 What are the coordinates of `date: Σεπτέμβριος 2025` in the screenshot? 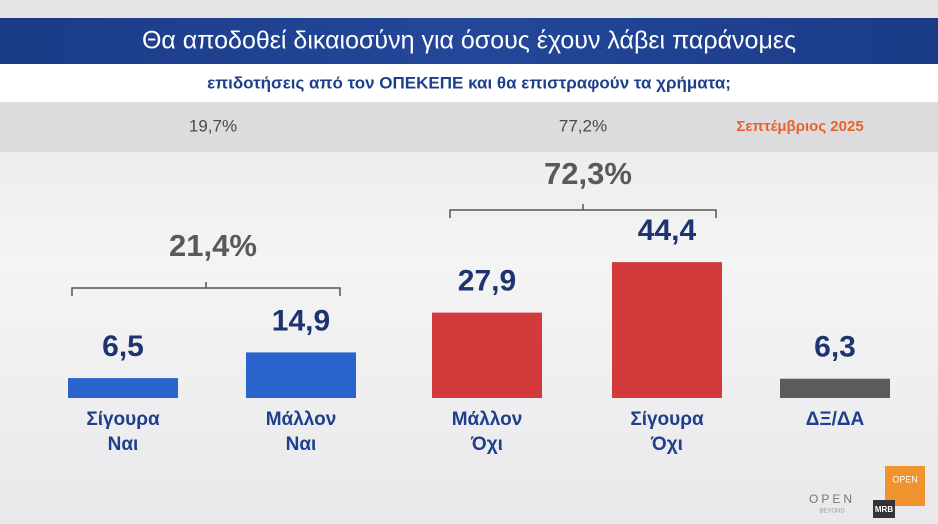 It's located at (799, 126).